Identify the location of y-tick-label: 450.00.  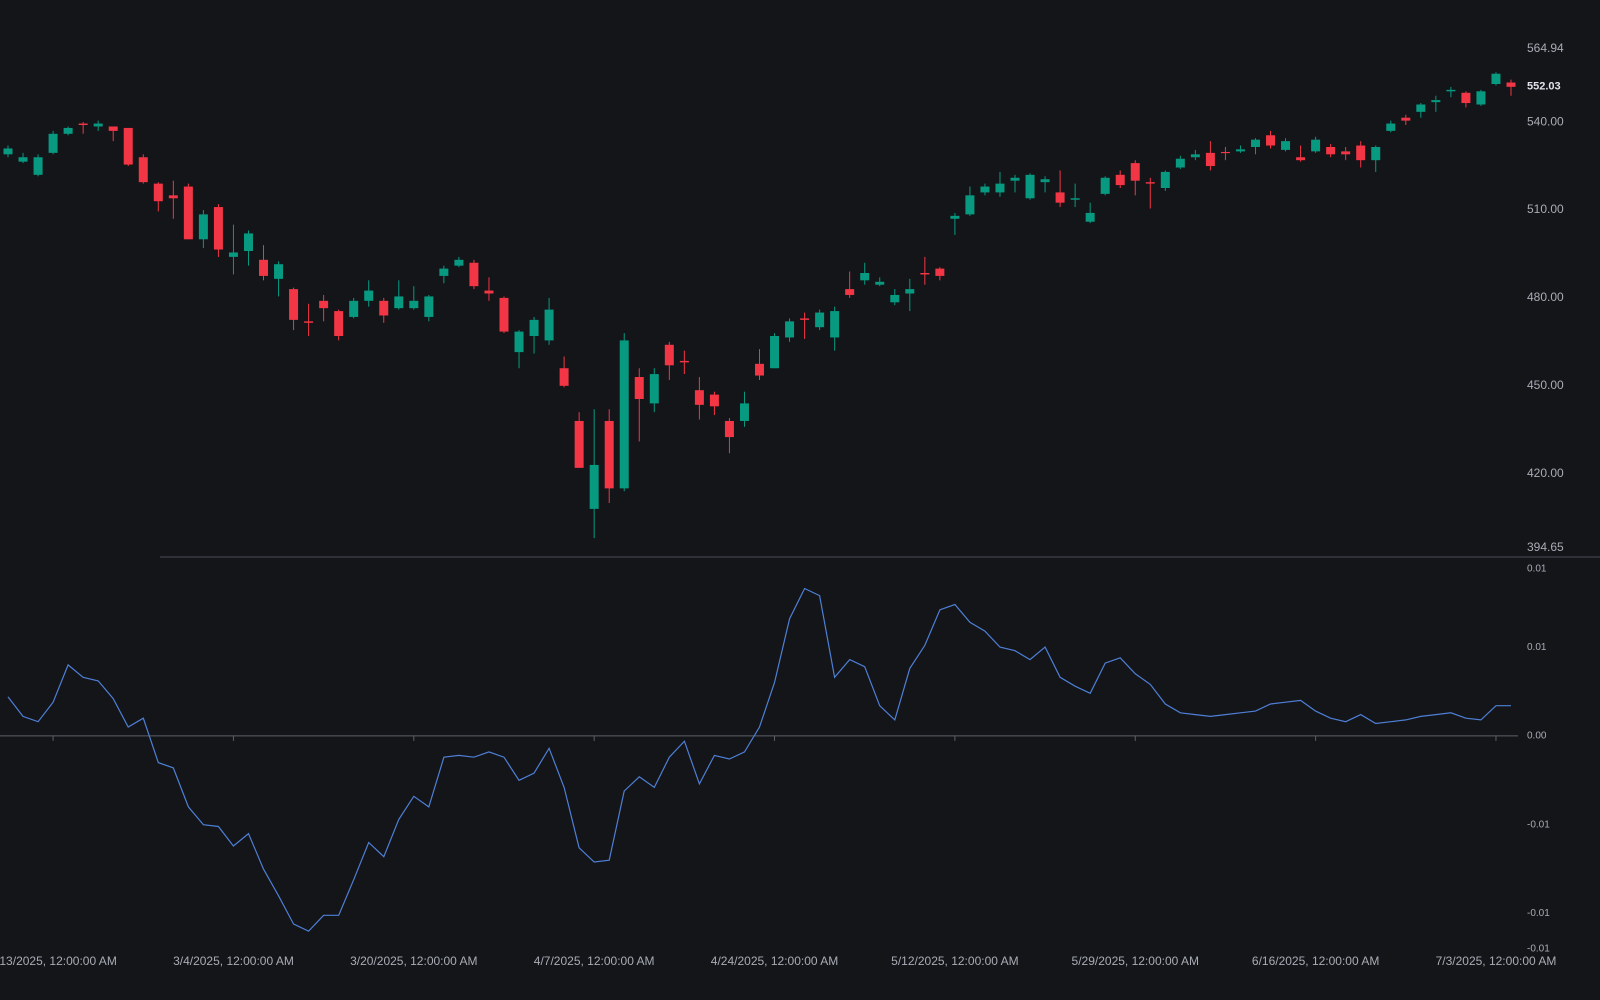
(1545, 385).